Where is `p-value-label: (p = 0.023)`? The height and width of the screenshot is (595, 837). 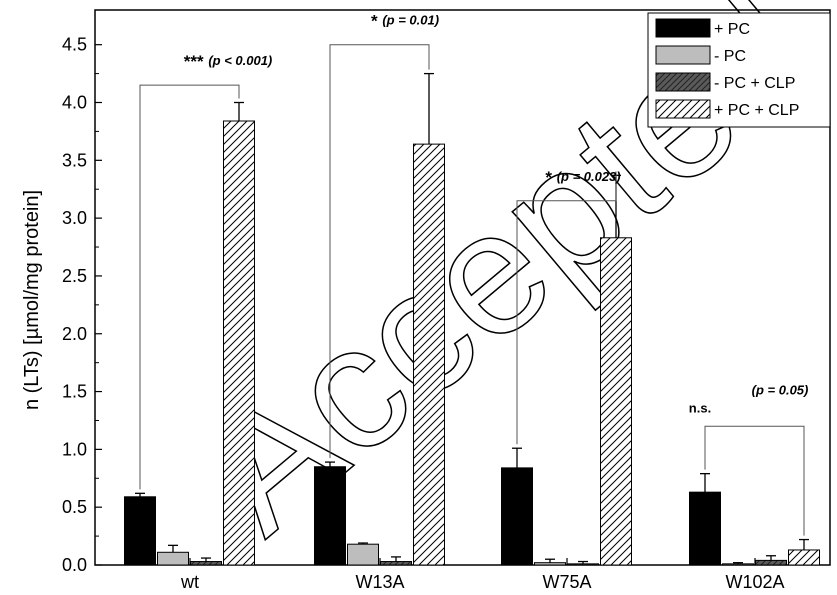
p-value-label: (p = 0.023) is located at coordinates (589, 176).